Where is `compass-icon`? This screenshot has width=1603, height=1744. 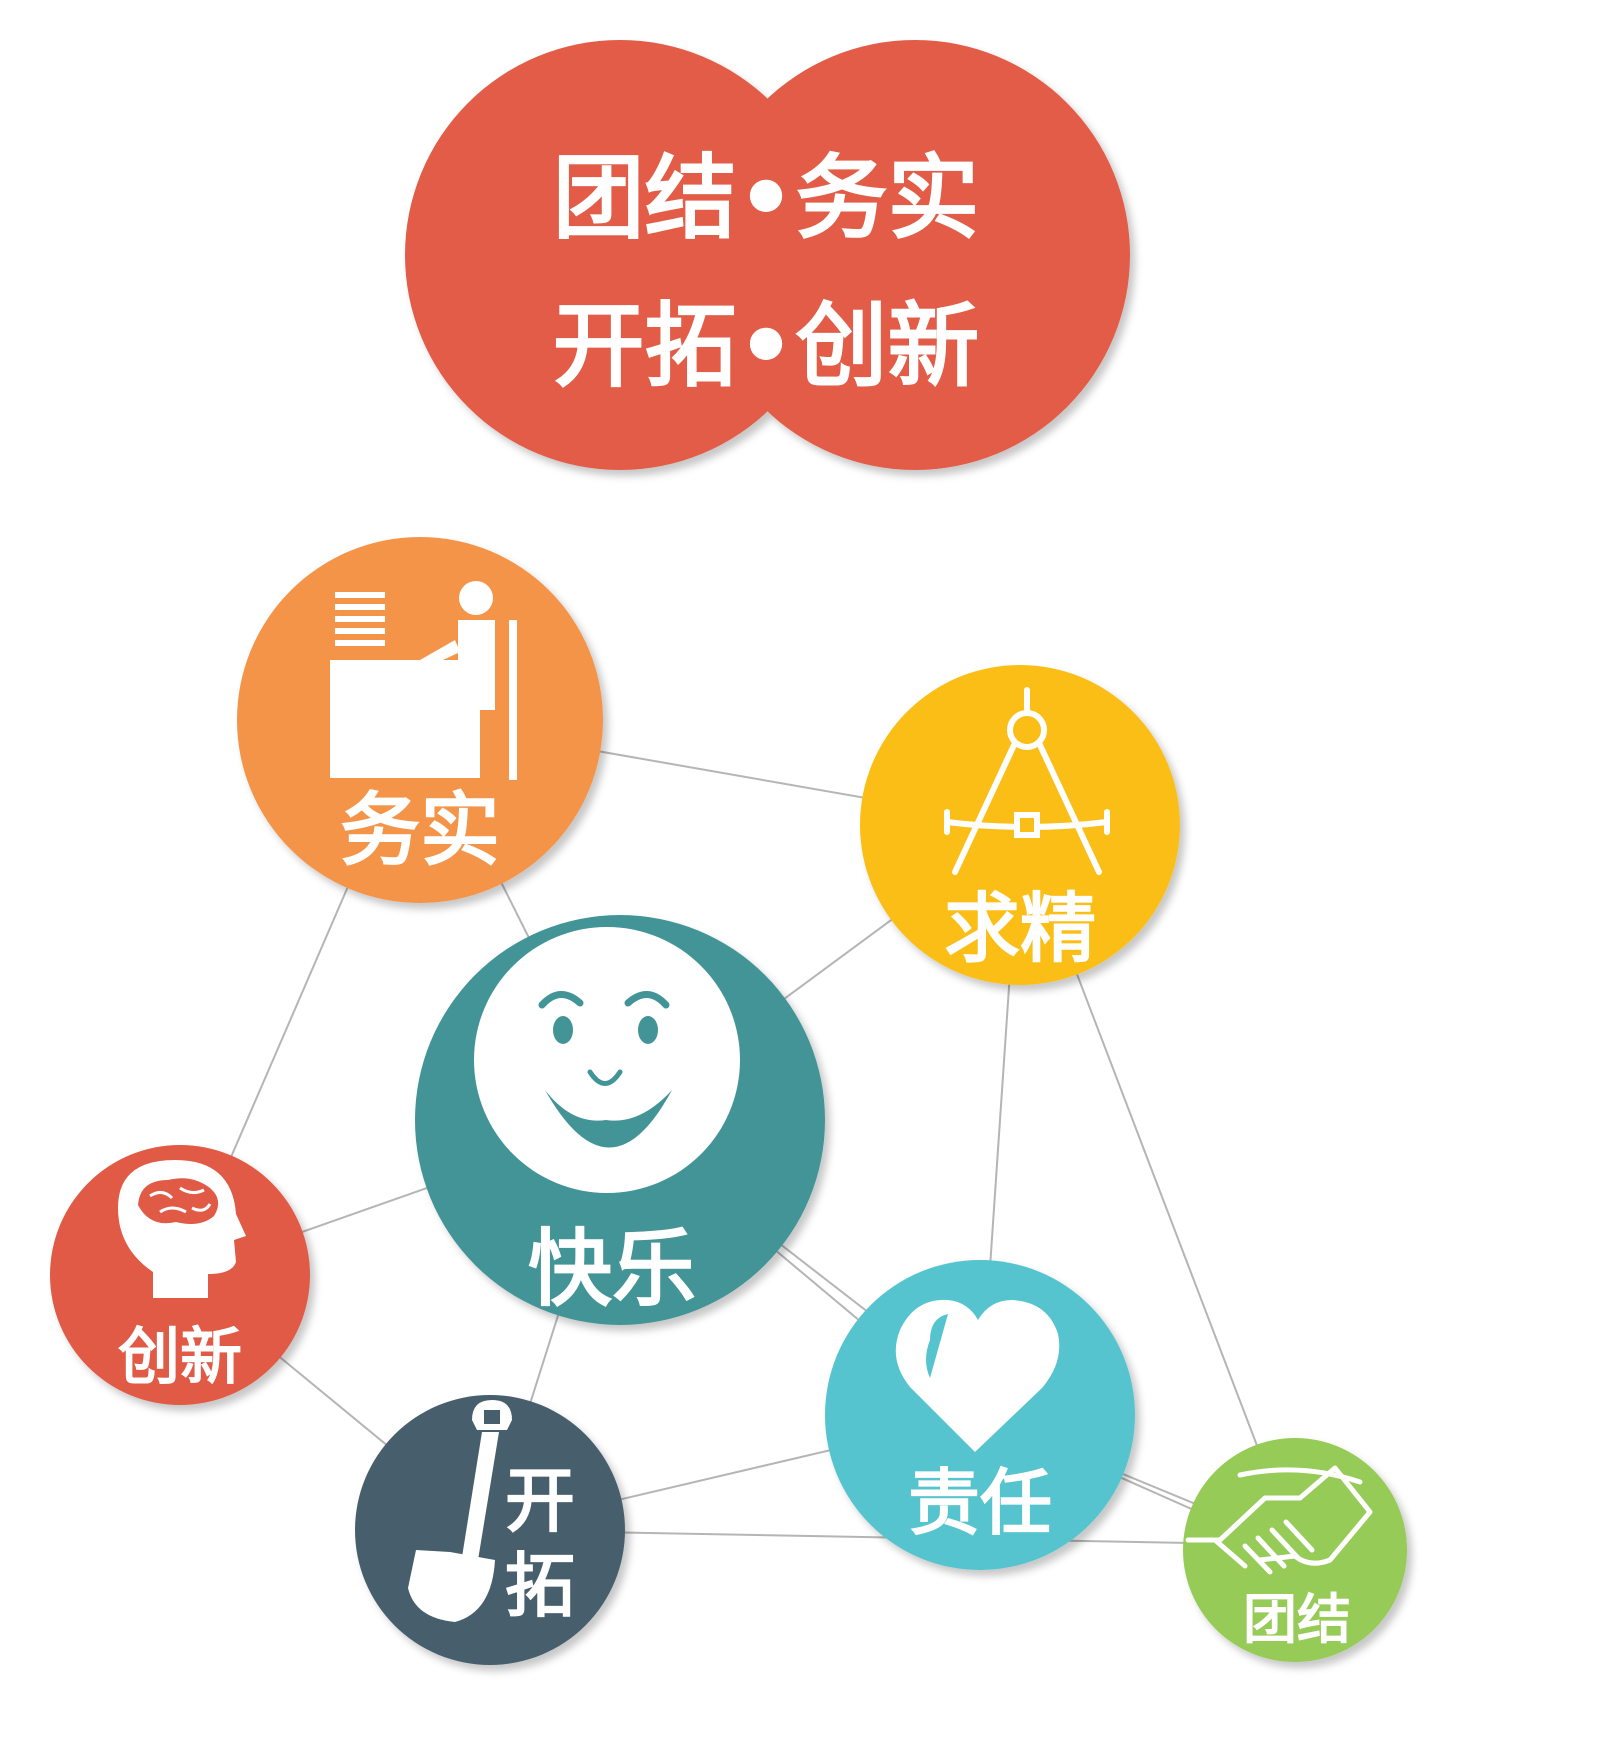
compass-icon is located at coordinates (1027, 781).